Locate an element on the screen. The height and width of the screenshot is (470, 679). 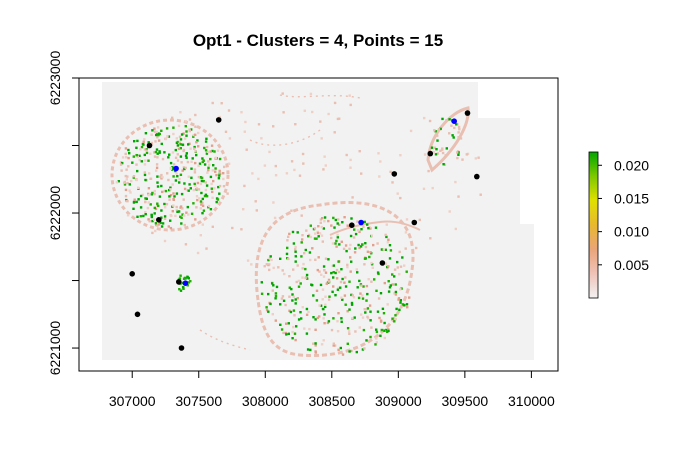
chart-title: Opt1 - Clusters = 4, Points = 15 is located at coordinates (318, 40).